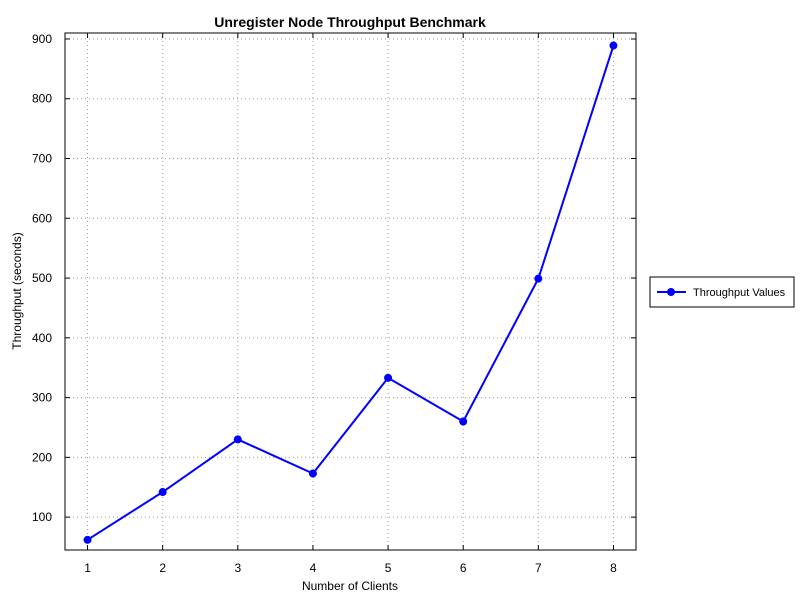 The width and height of the screenshot is (800, 605). I want to click on y-tick-label: 500, so click(42, 278).